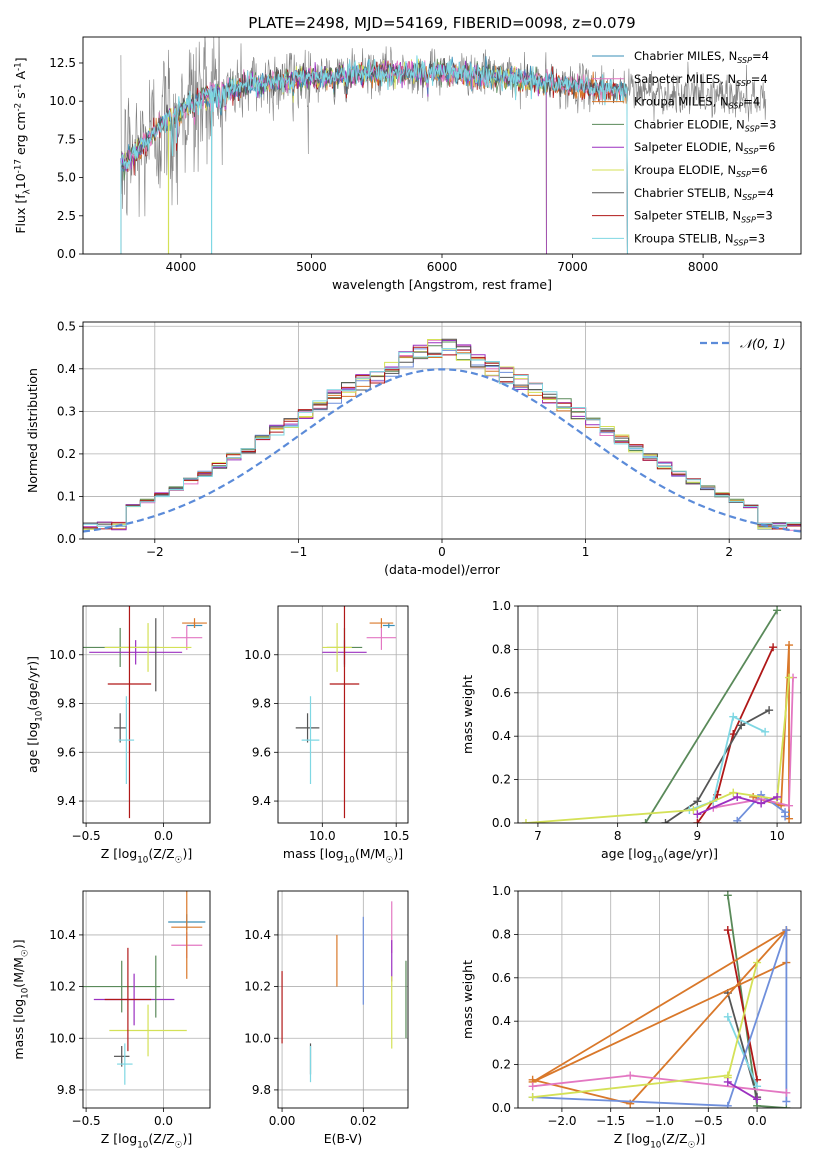 This screenshot has width=819, height=1170. What do you see at coordinates (62, 63) in the screenshot?
I see `y-tick-label: 12.5` at bounding box center [62, 63].